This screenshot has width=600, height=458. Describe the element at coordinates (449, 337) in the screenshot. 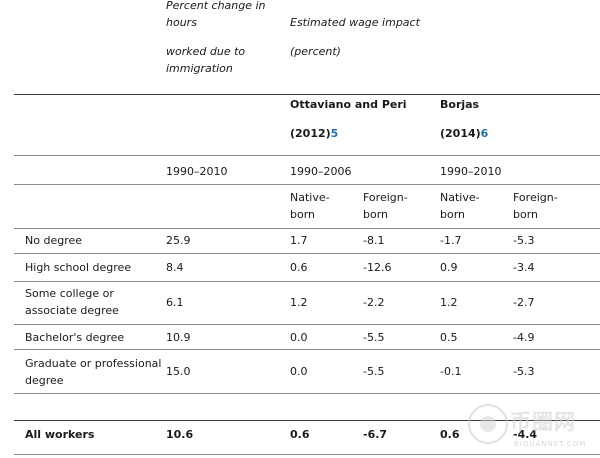

I see `bj-native-cell: 0.5` at that location.